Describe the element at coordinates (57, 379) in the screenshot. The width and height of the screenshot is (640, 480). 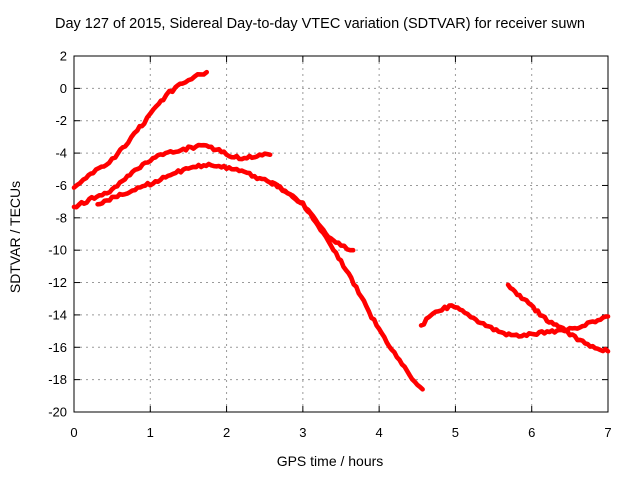
I see `y-tick-label: -18` at that location.